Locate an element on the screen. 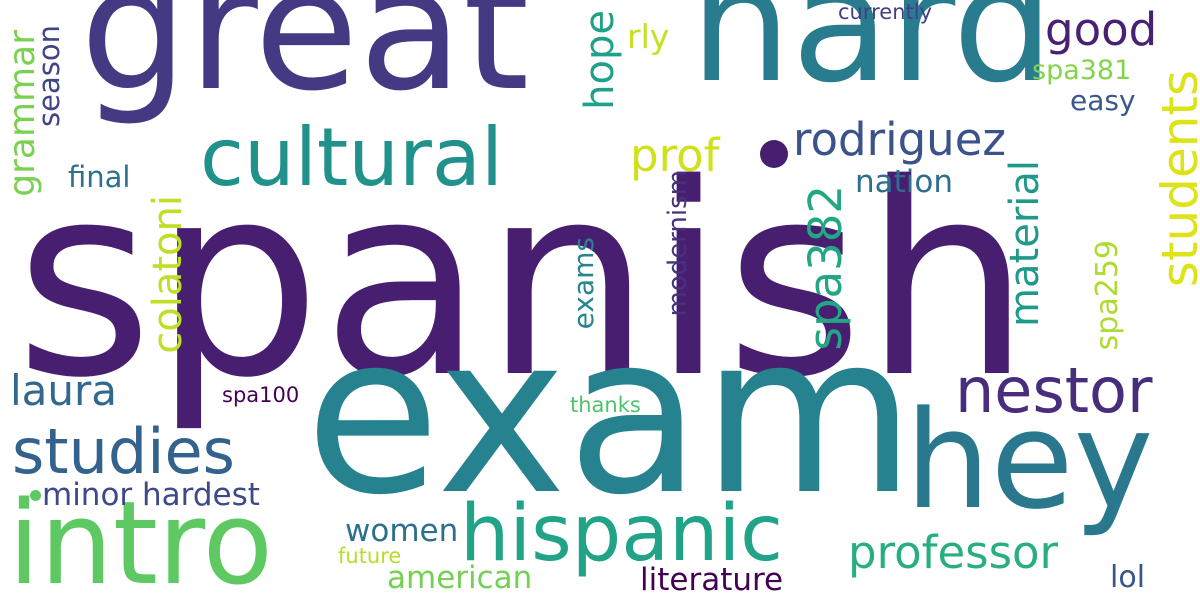  word-currently: currently is located at coordinates (885, 12).